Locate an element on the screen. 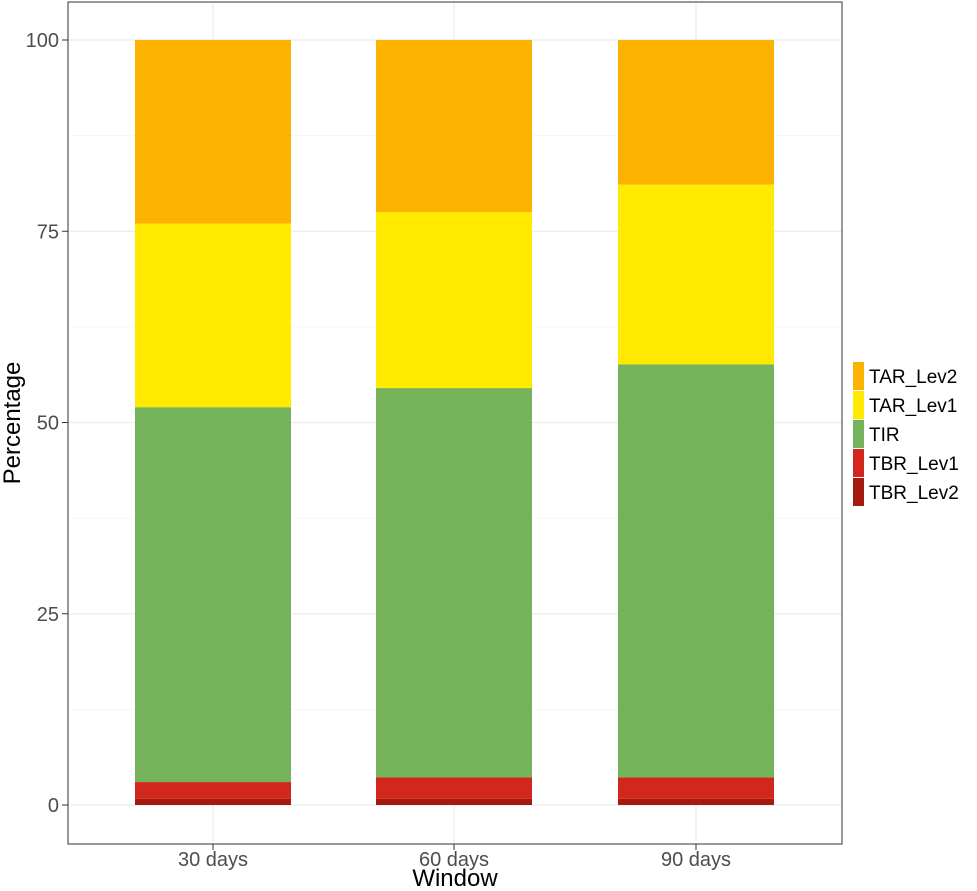 The height and width of the screenshot is (891, 977). x-axis: 30 days 60 days 90 days is located at coordinates (454, 857).